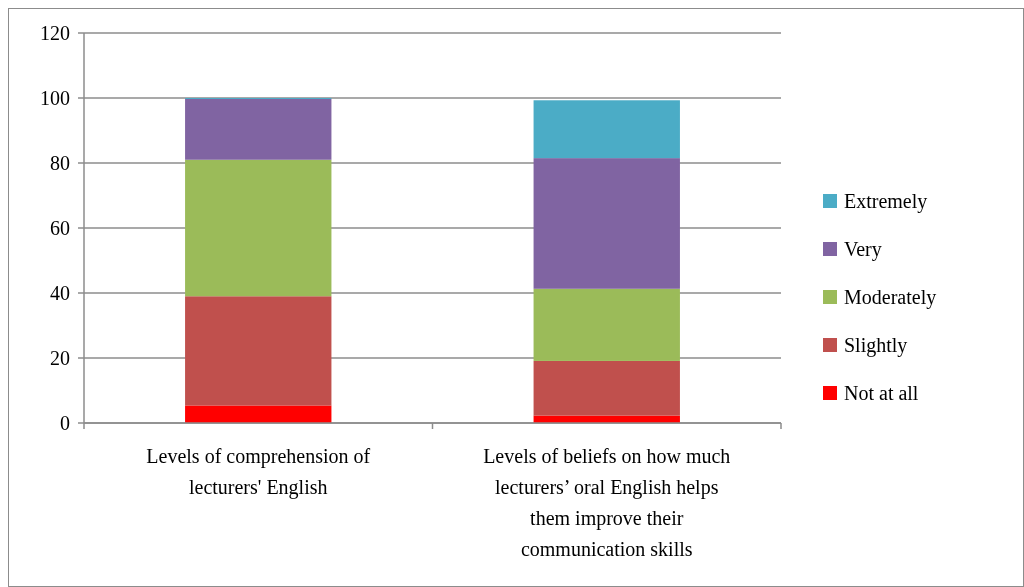 The height and width of the screenshot is (587, 1024). Describe the element at coordinates (55, 33) in the screenshot. I see `y-tick-label: 120` at that location.